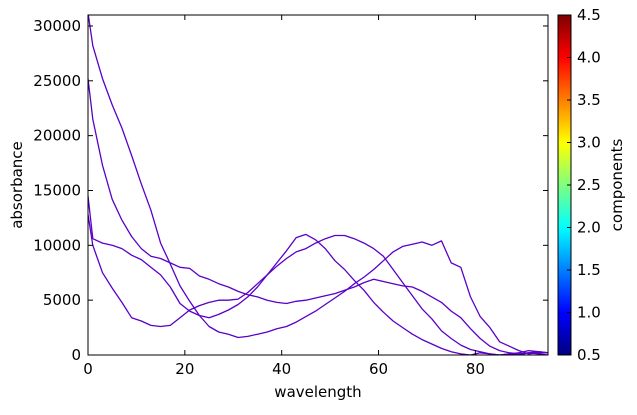 Image resolution: width=637 pixels, height=415 pixels. Describe the element at coordinates (589, 58) in the screenshot. I see `colorbar-tick-label: 4.0` at that location.